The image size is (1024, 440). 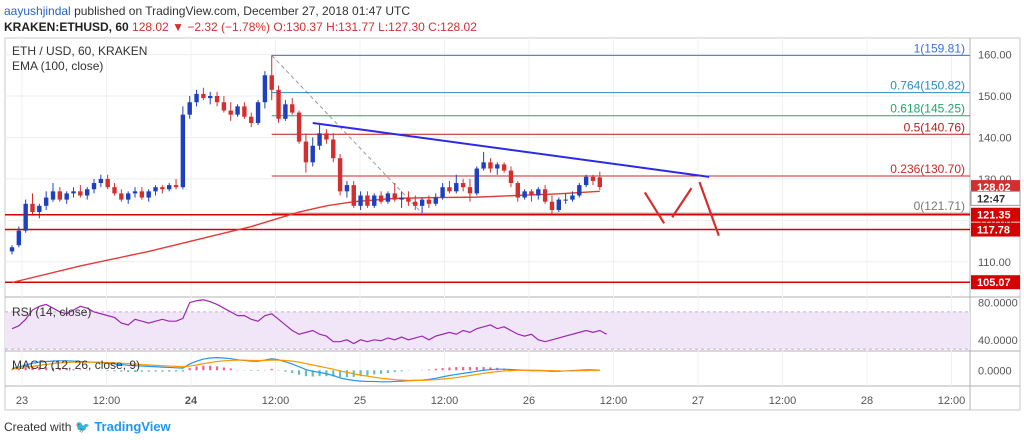 What do you see at coordinates (994, 263) in the screenshot?
I see `price-tick: 110.00` at bounding box center [994, 263].